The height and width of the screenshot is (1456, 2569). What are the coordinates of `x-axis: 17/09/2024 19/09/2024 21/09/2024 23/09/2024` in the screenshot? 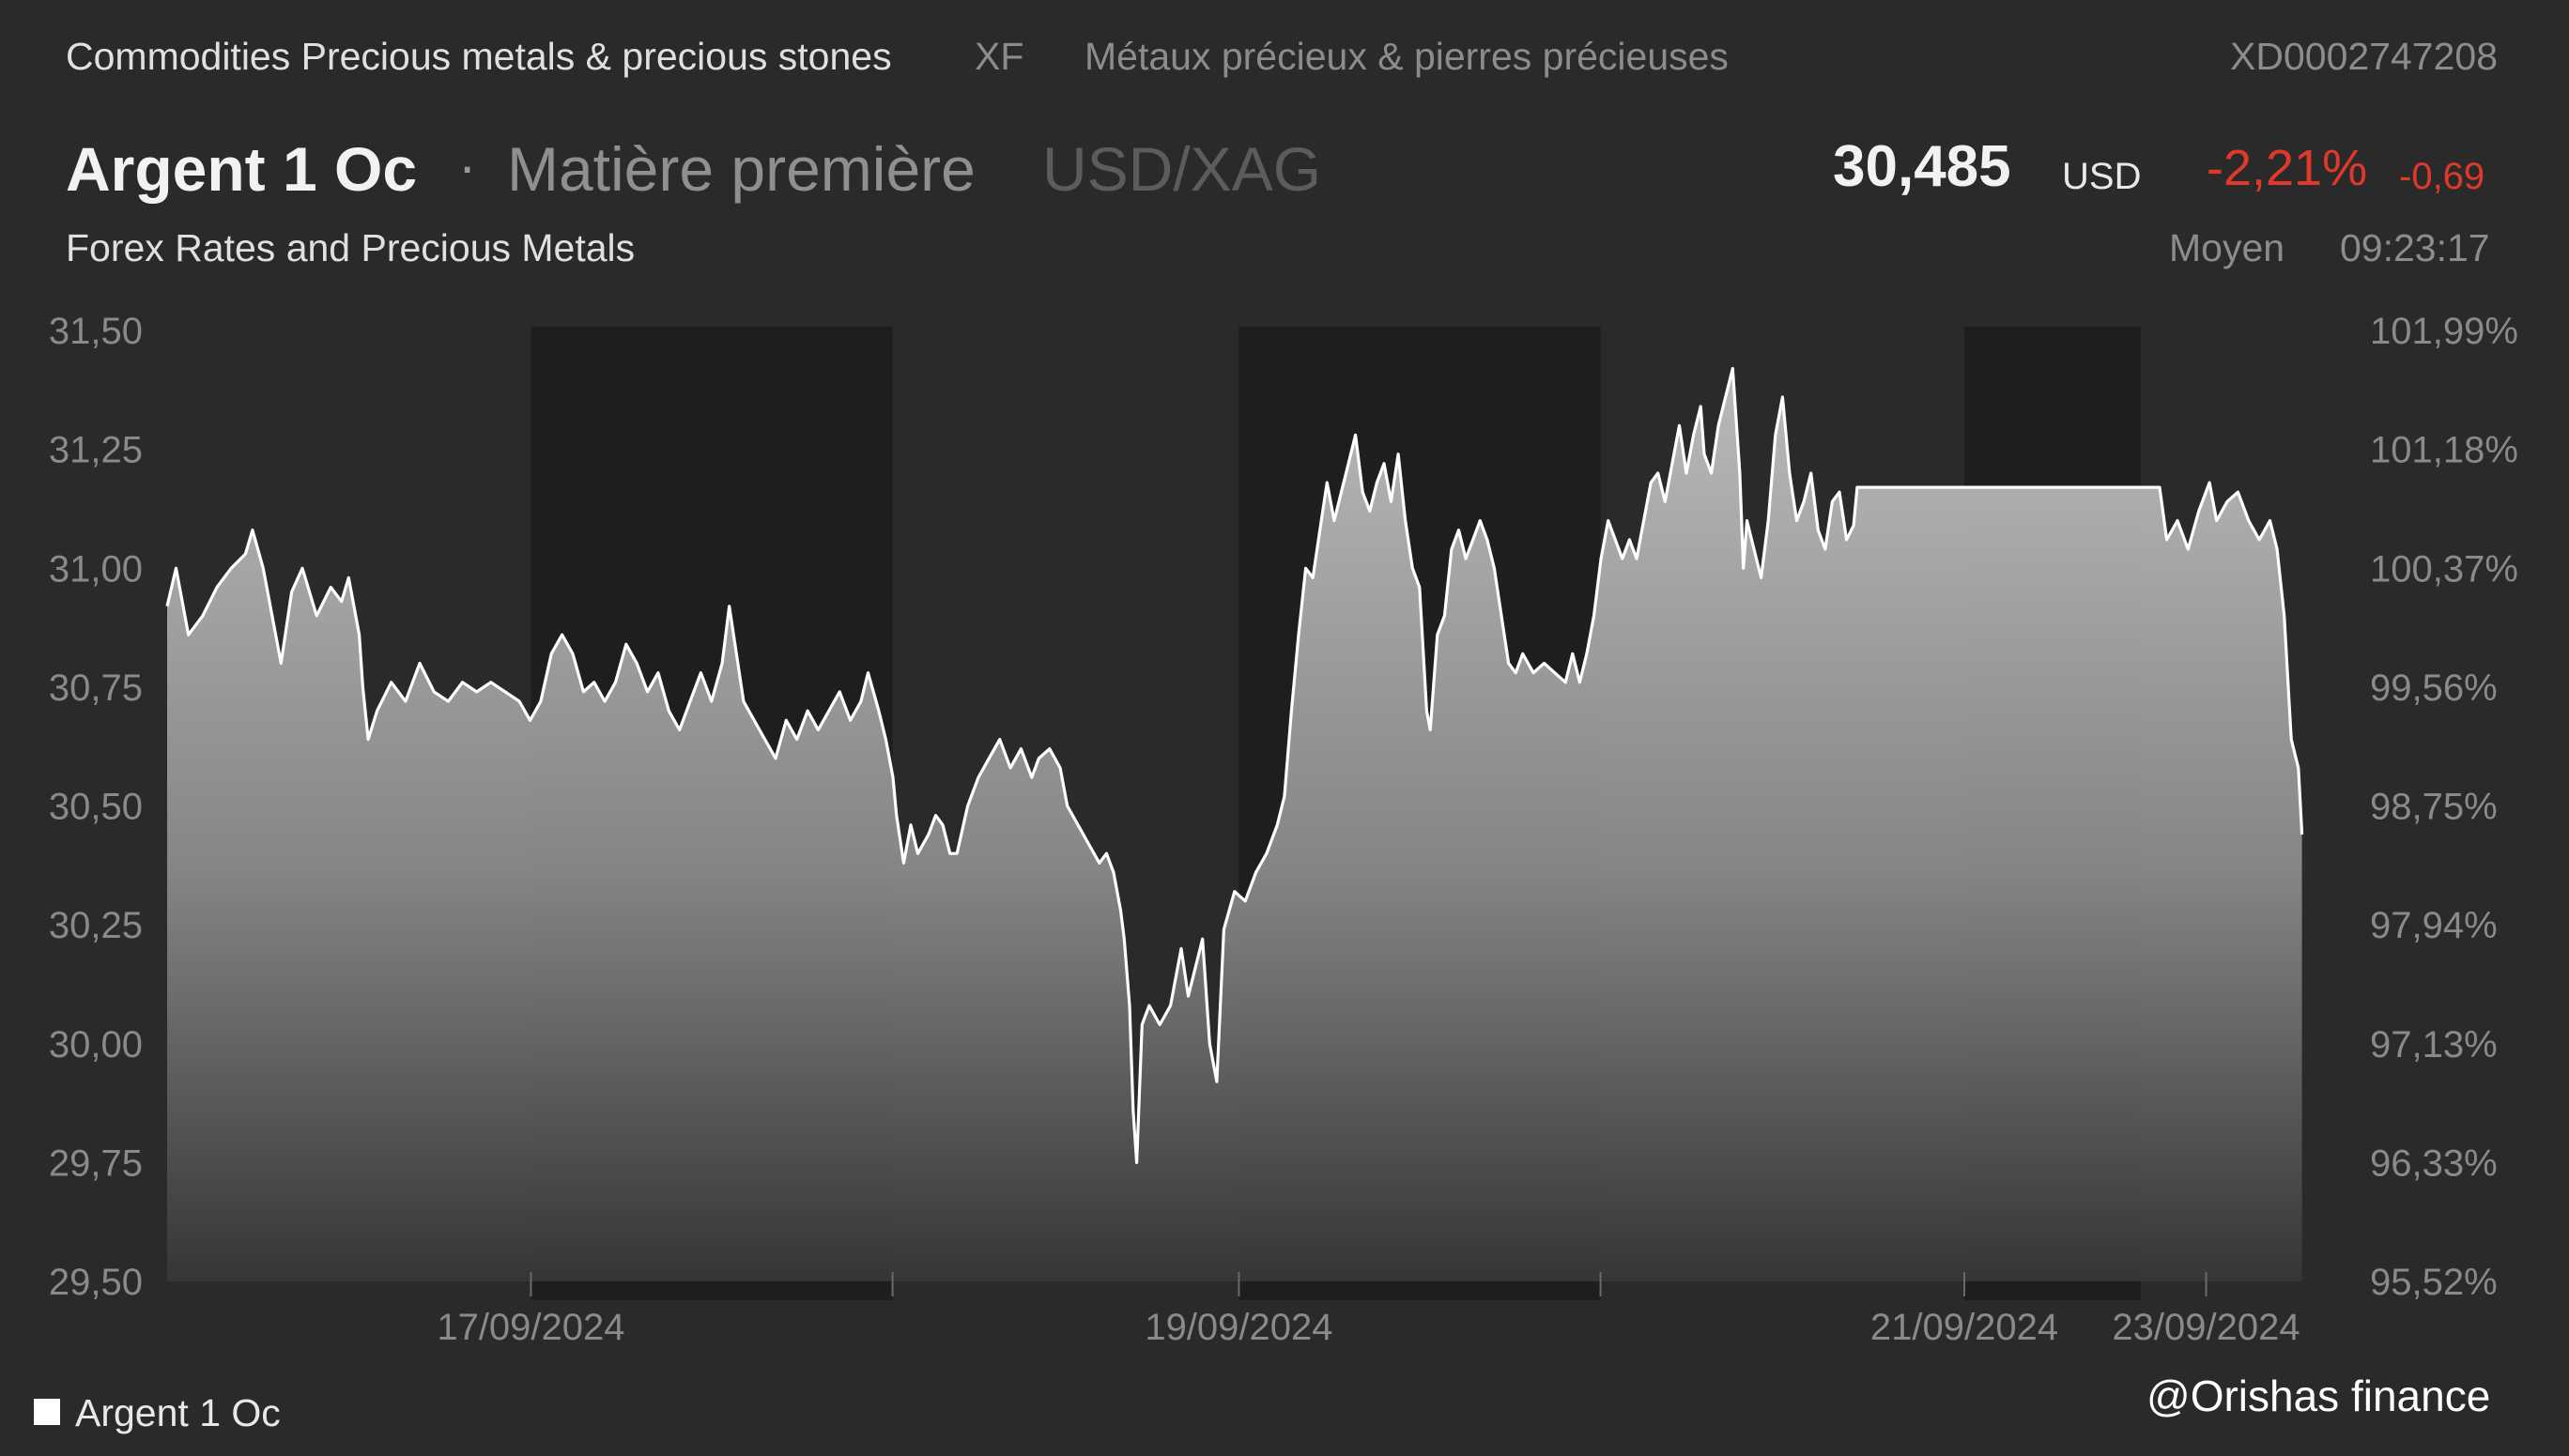 It's located at (1369, 1310).